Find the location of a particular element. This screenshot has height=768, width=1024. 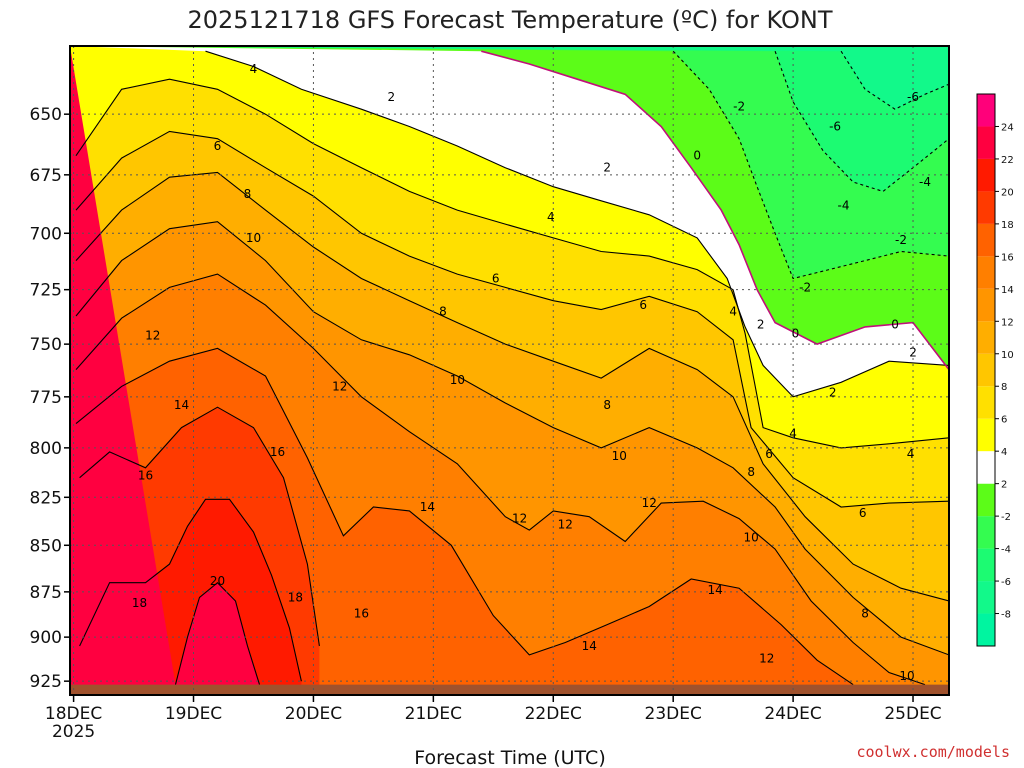

x-tick-label: 25DEC is located at coordinates (912, 714).